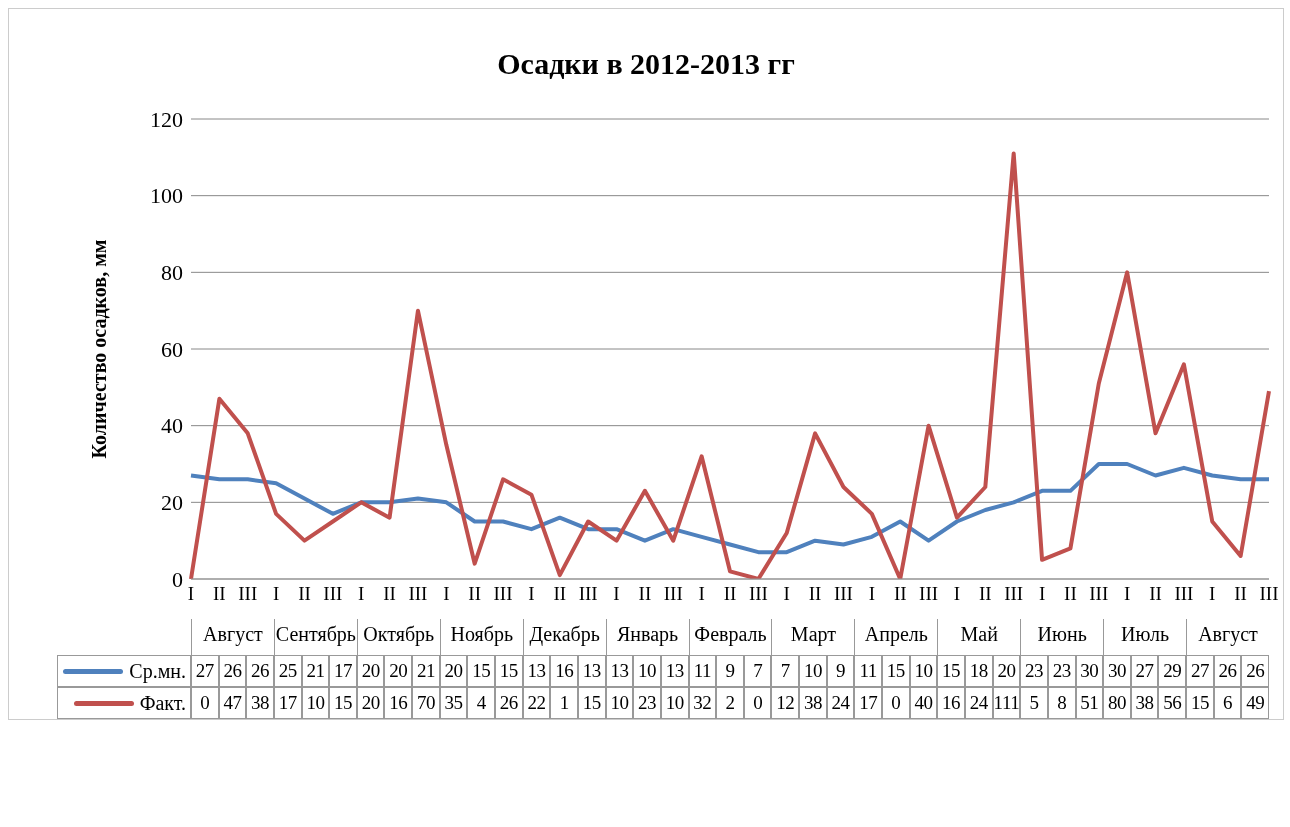 Image resolution: width=1290 pixels, height=827 pixels. Describe the element at coordinates (162, 703) in the screenshot. I see `legend-label: Факт.` at that location.